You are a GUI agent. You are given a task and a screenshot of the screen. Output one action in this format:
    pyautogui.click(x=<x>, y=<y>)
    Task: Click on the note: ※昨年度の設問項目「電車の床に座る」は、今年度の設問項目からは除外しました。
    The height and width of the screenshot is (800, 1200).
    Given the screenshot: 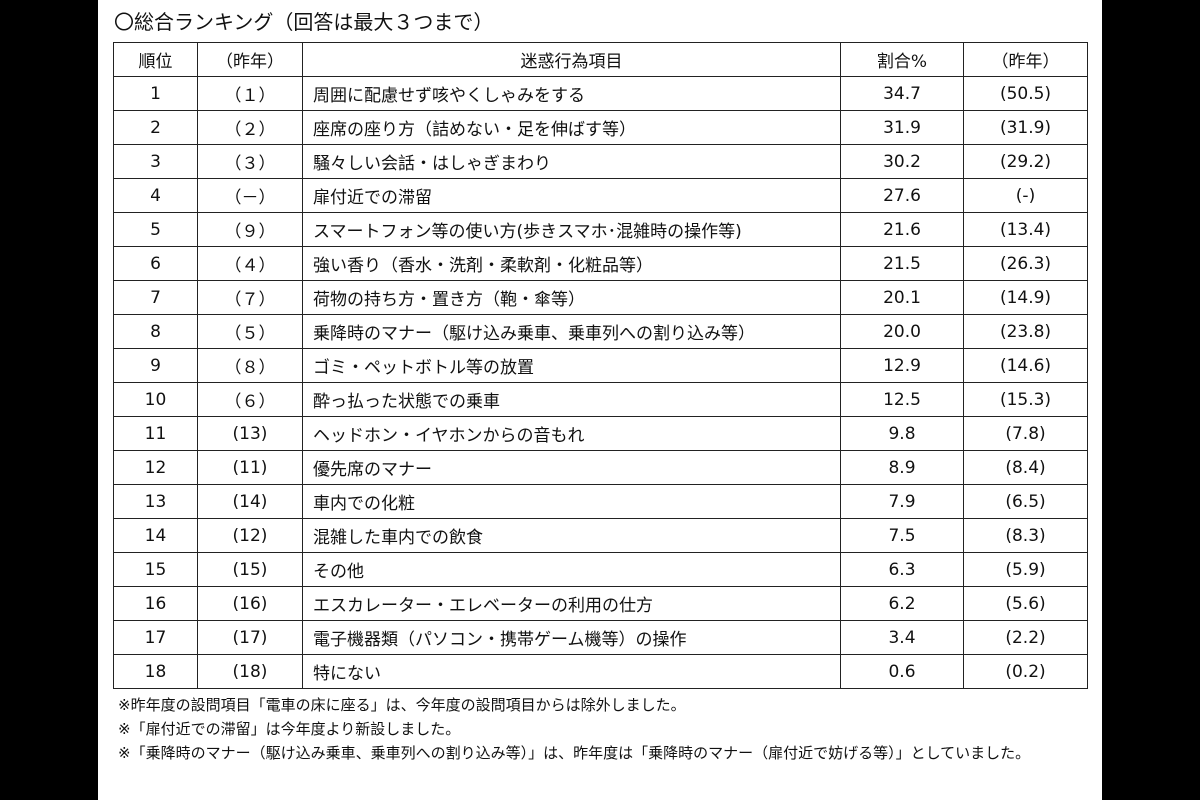 What is the action you would take?
    pyautogui.click(x=402, y=705)
    